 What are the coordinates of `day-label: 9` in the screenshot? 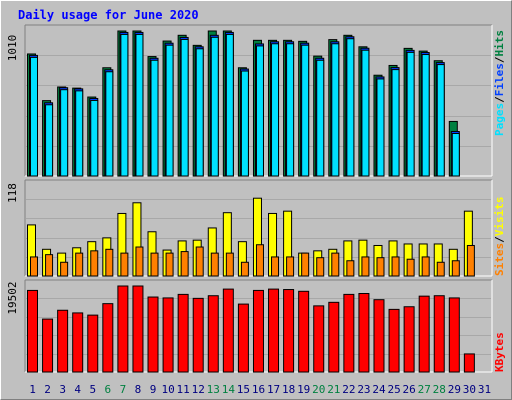 It's located at (153, 389).